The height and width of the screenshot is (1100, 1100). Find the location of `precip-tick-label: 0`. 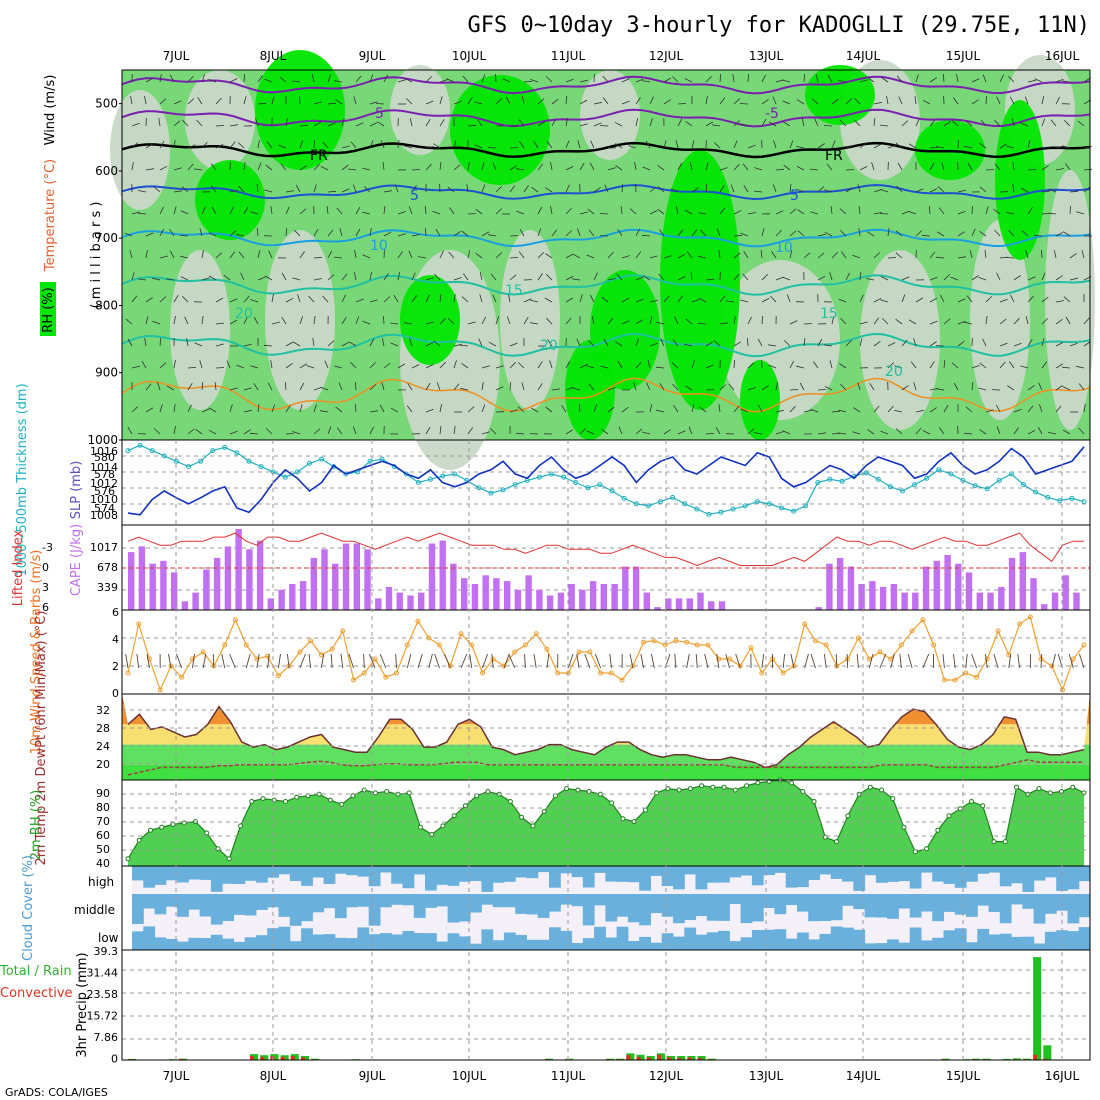

precip-tick-label: 0 is located at coordinates (114, 1059).